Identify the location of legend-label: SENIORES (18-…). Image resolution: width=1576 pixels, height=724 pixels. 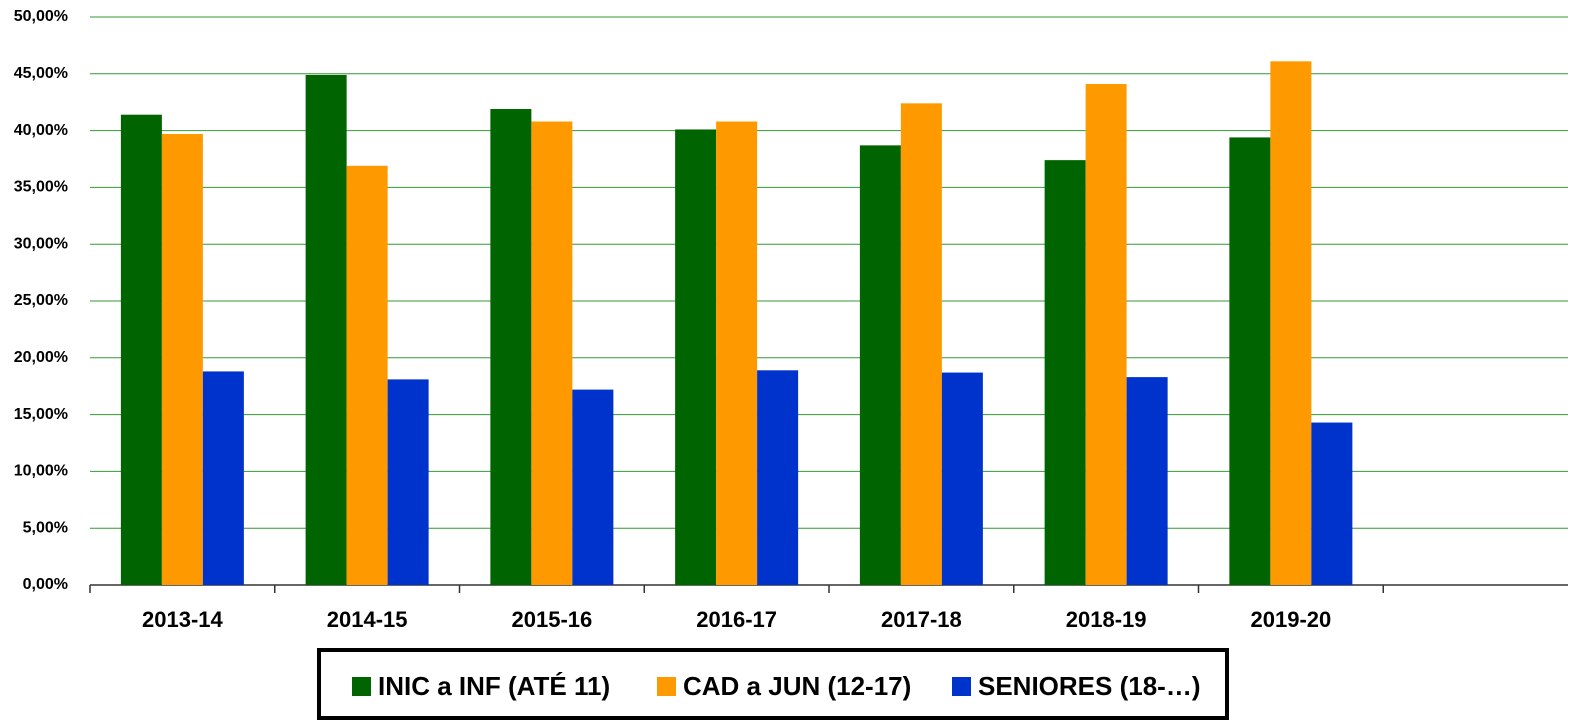
(1089, 686).